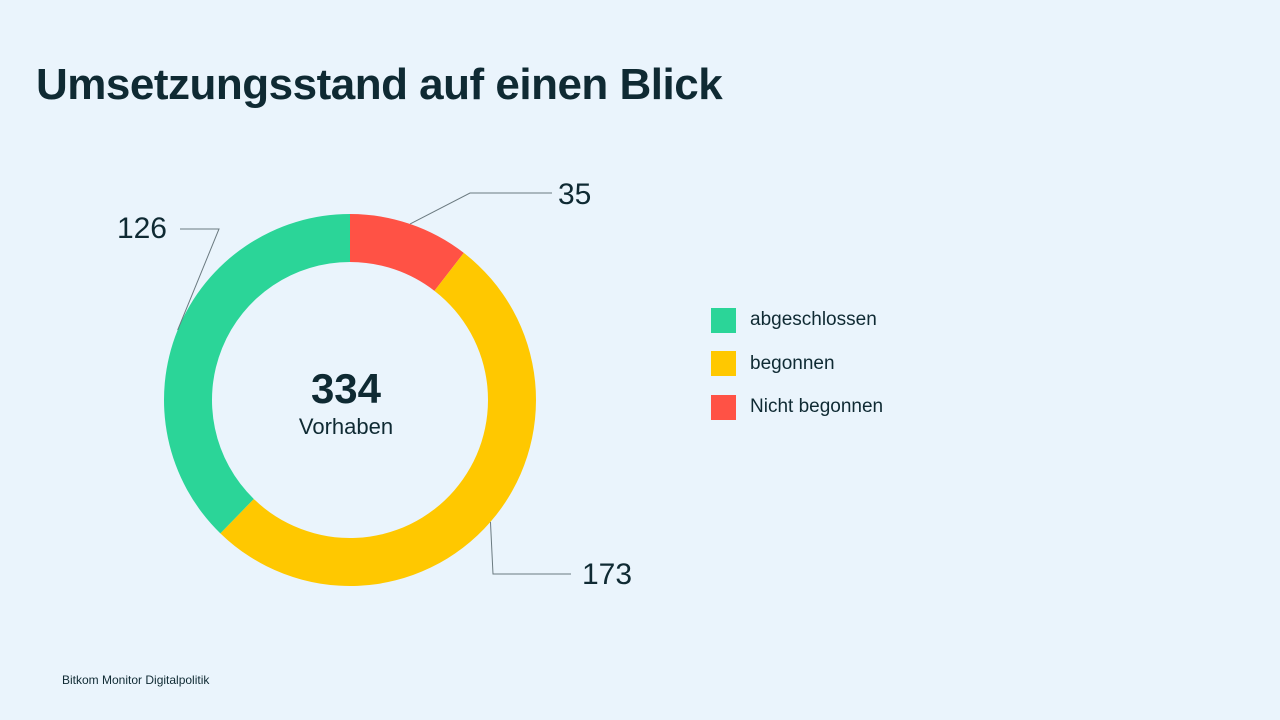  I want to click on total-label: Vorhaben, so click(346, 426).